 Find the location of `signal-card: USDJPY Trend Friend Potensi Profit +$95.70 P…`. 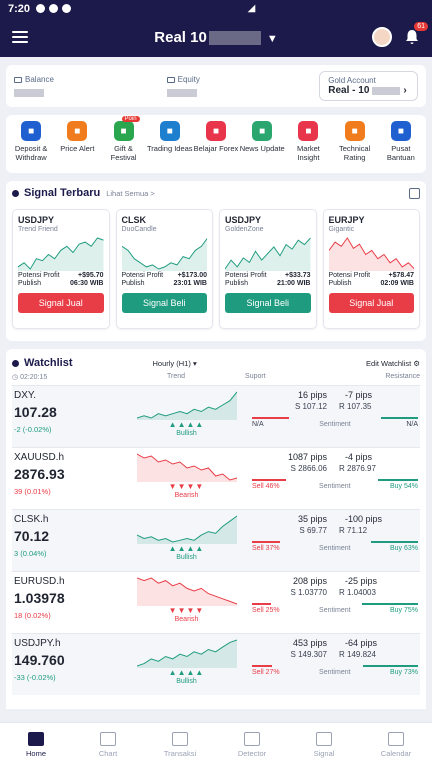

signal-card: USDJPY Trend Friend Potensi Profit +$95.70 P… is located at coordinates (61, 269).